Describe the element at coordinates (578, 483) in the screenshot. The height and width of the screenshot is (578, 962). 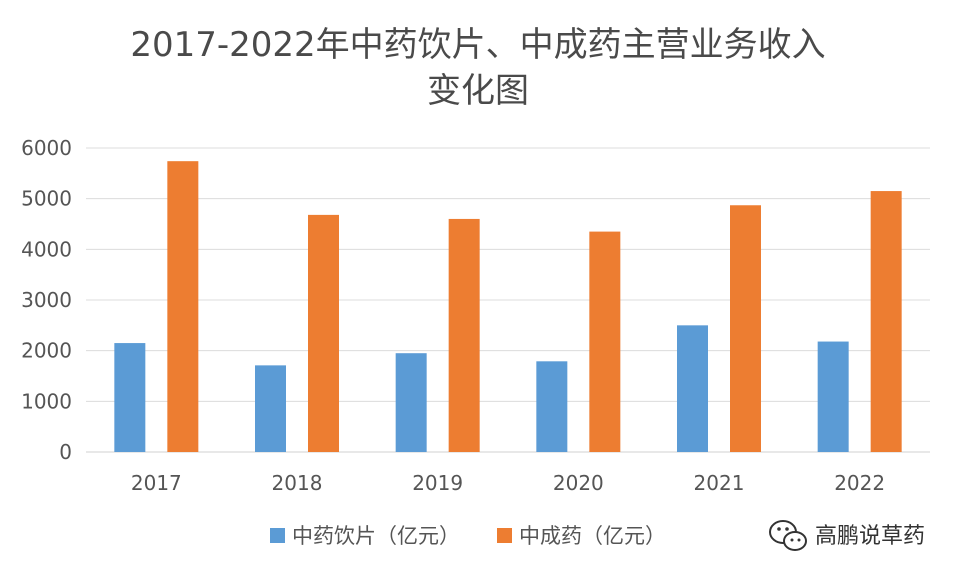
I see `x-tick-label: 2020` at that location.